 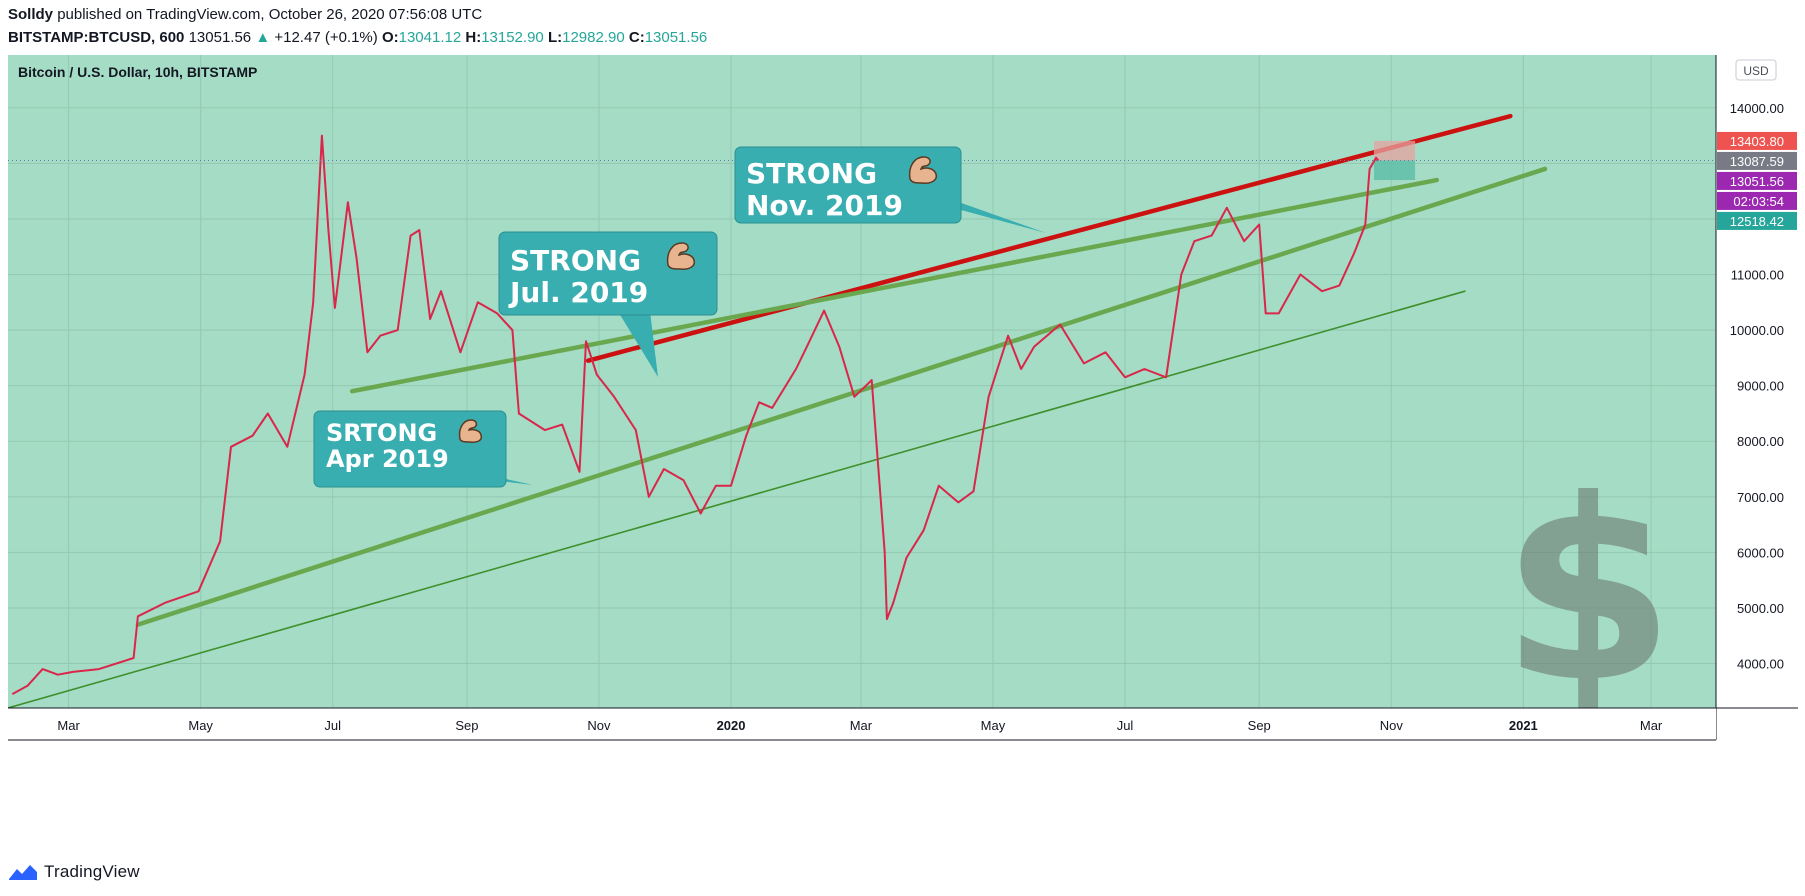 I want to click on author-name: Solldy, so click(x=31, y=14).